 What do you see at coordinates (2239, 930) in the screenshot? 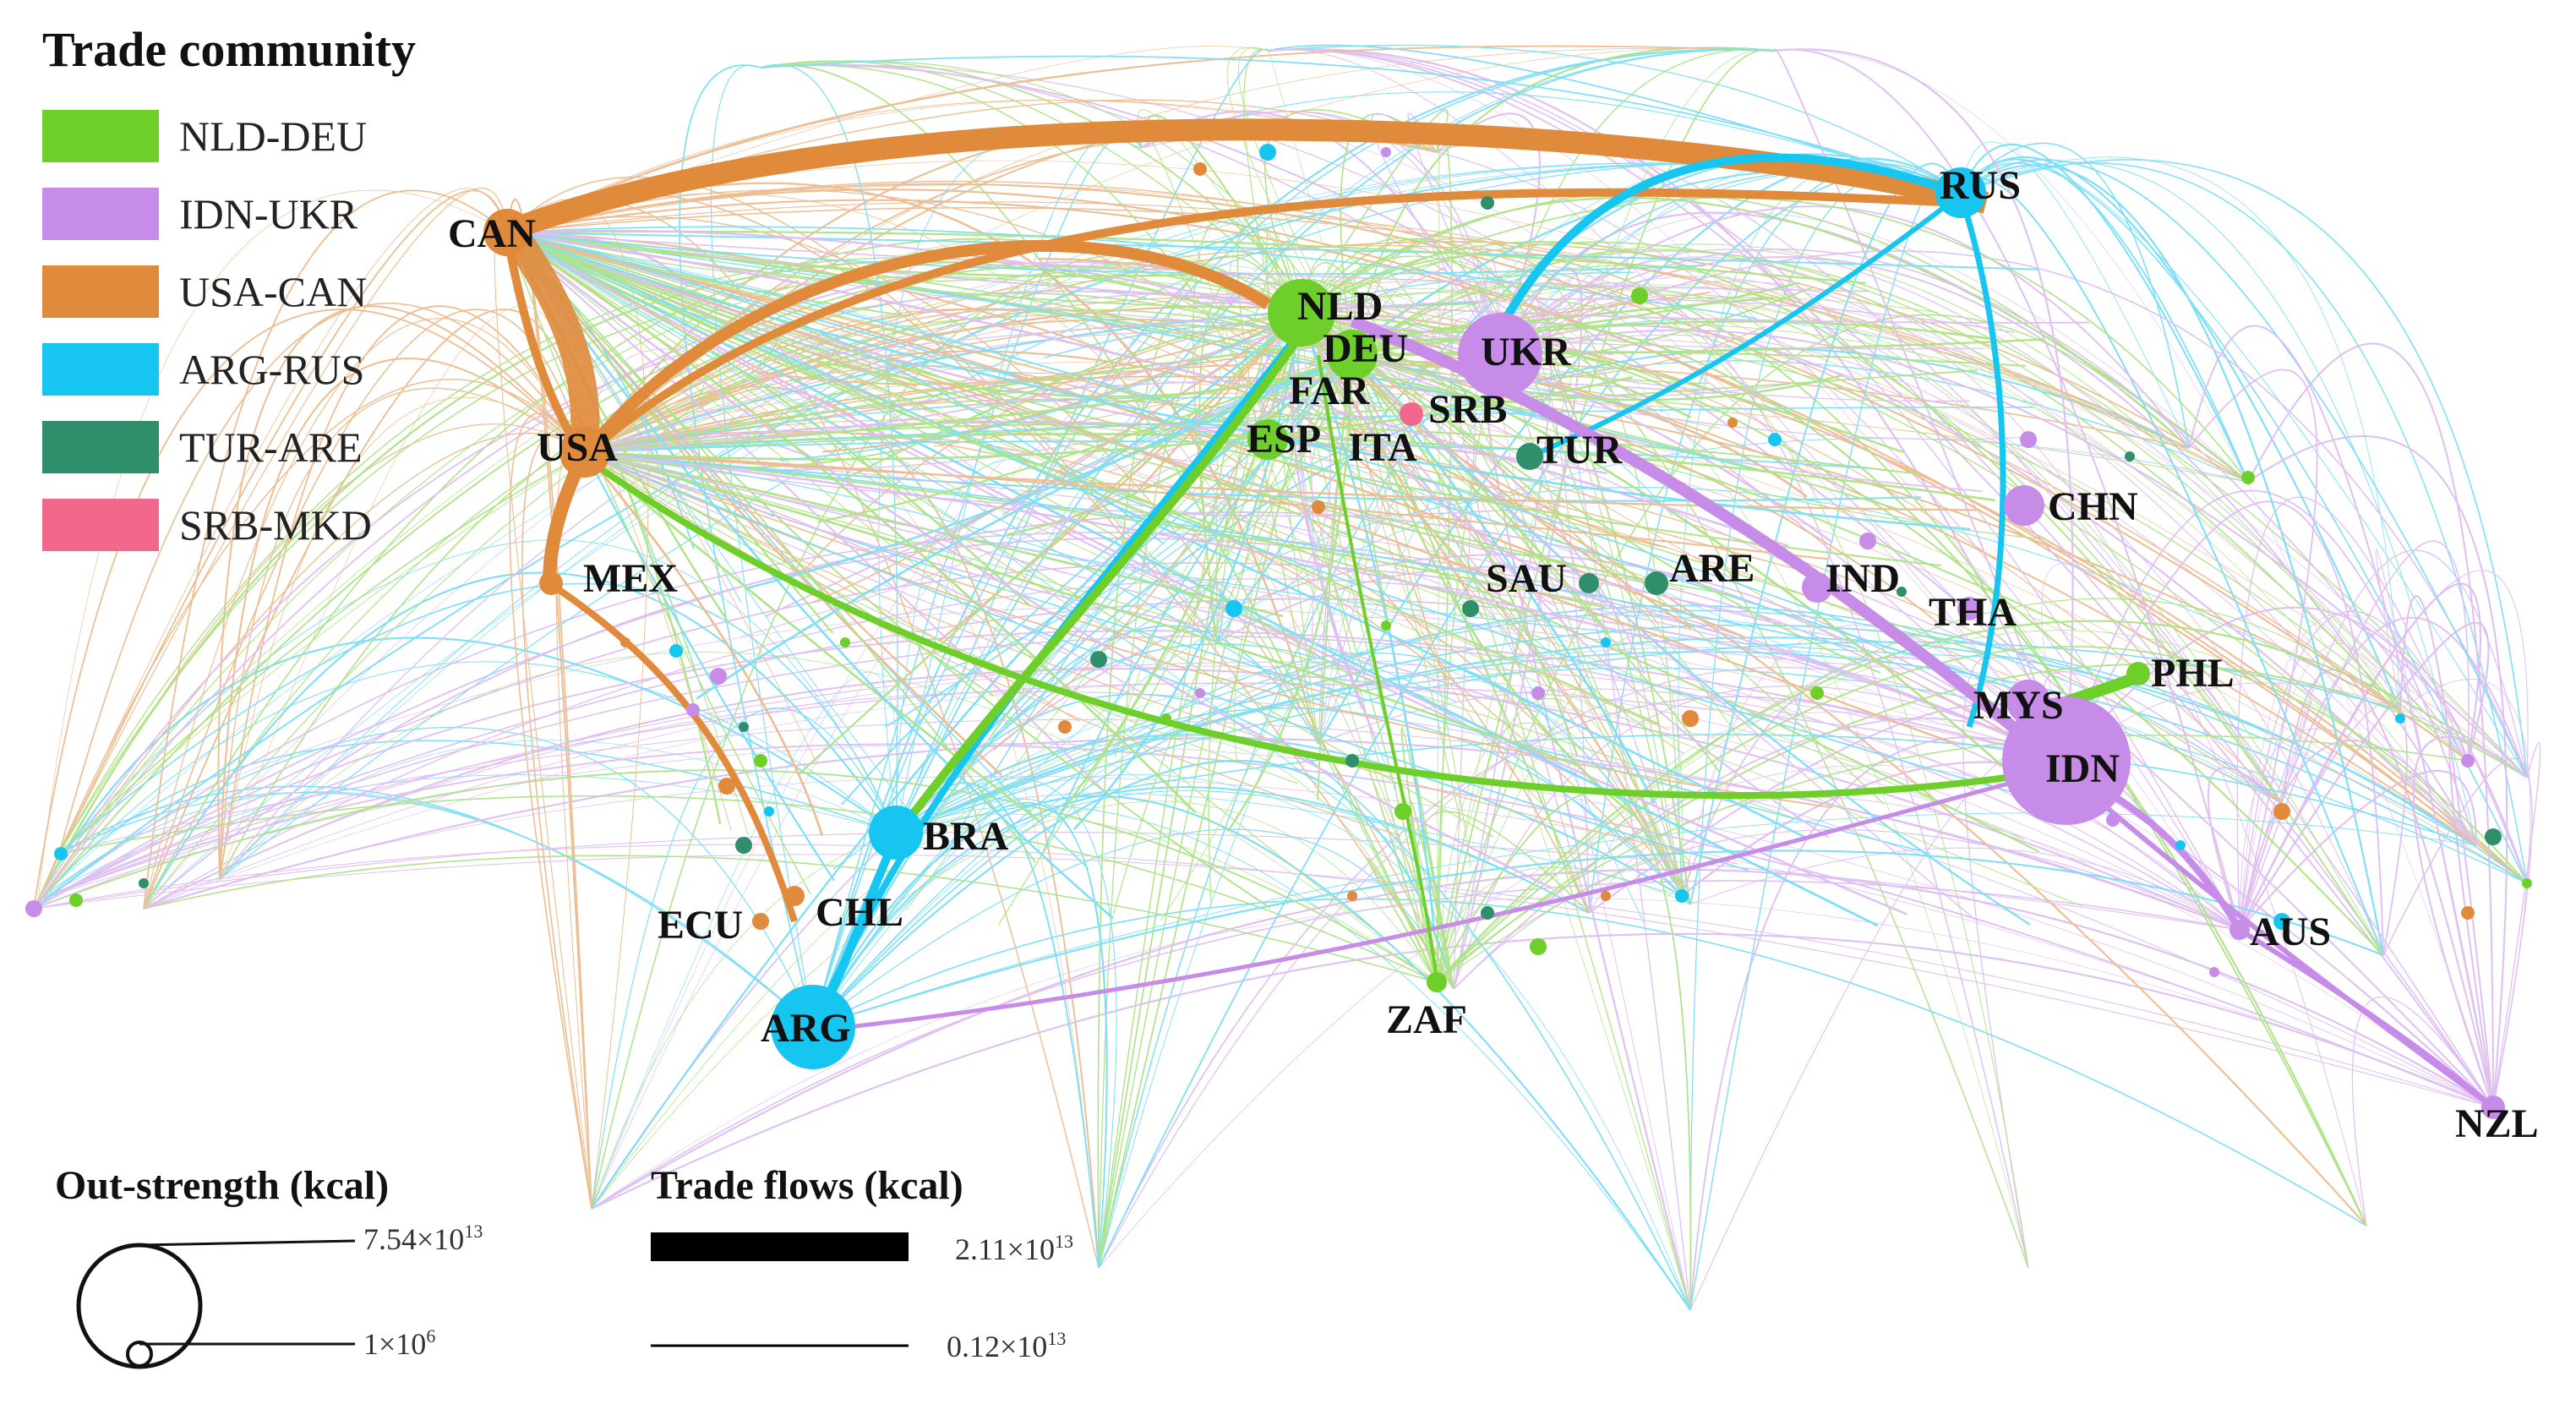
I see `node-aus` at bounding box center [2239, 930].